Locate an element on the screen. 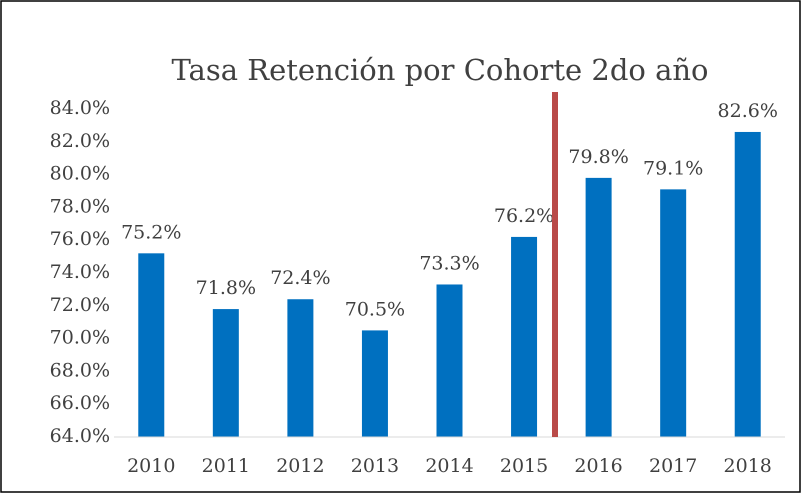  data-label: 72.4% is located at coordinates (300, 278).